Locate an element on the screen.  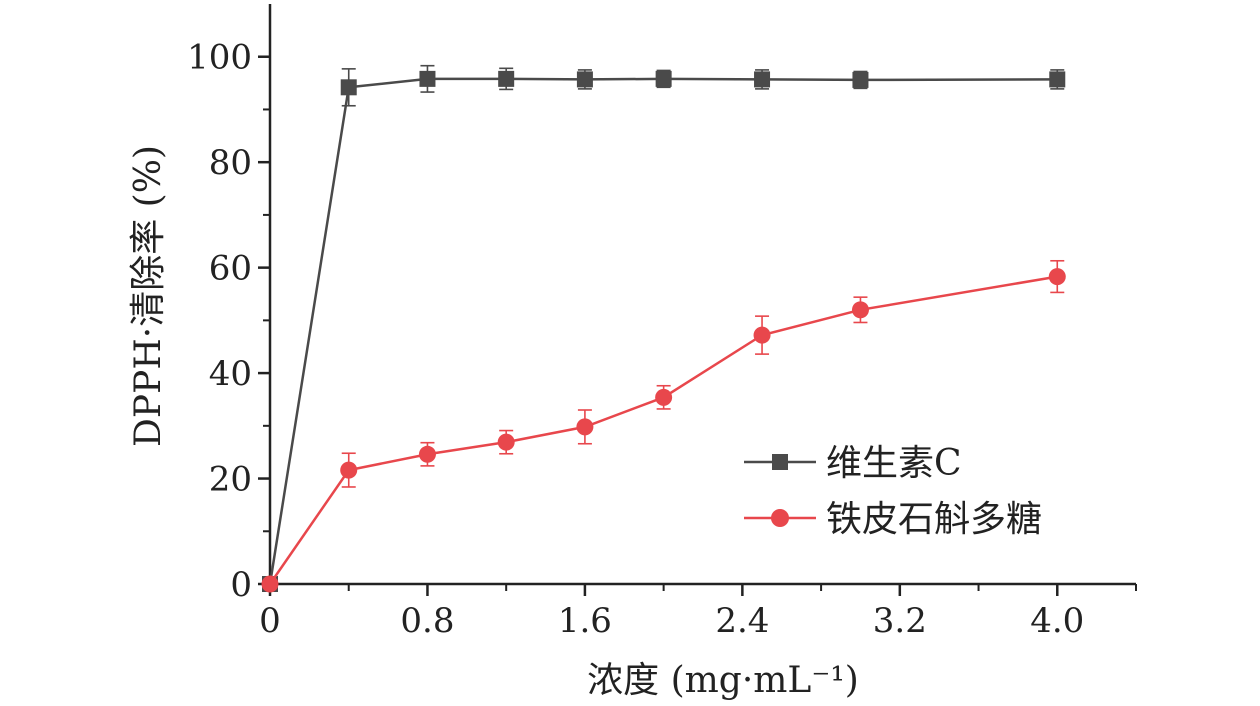
legend-item-1: 维生素C is located at coordinates (853, 463).